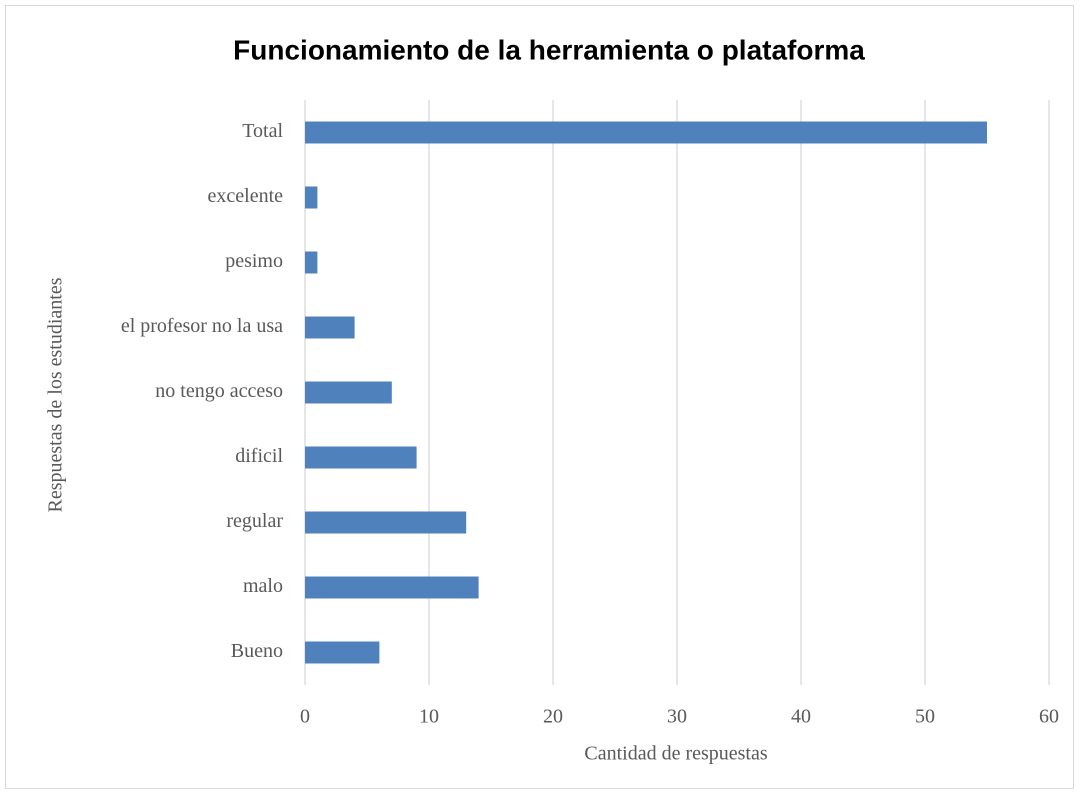  What do you see at coordinates (56, 394) in the screenshot?
I see `y-axis-label: Respuestas de los estudiantes` at bounding box center [56, 394].